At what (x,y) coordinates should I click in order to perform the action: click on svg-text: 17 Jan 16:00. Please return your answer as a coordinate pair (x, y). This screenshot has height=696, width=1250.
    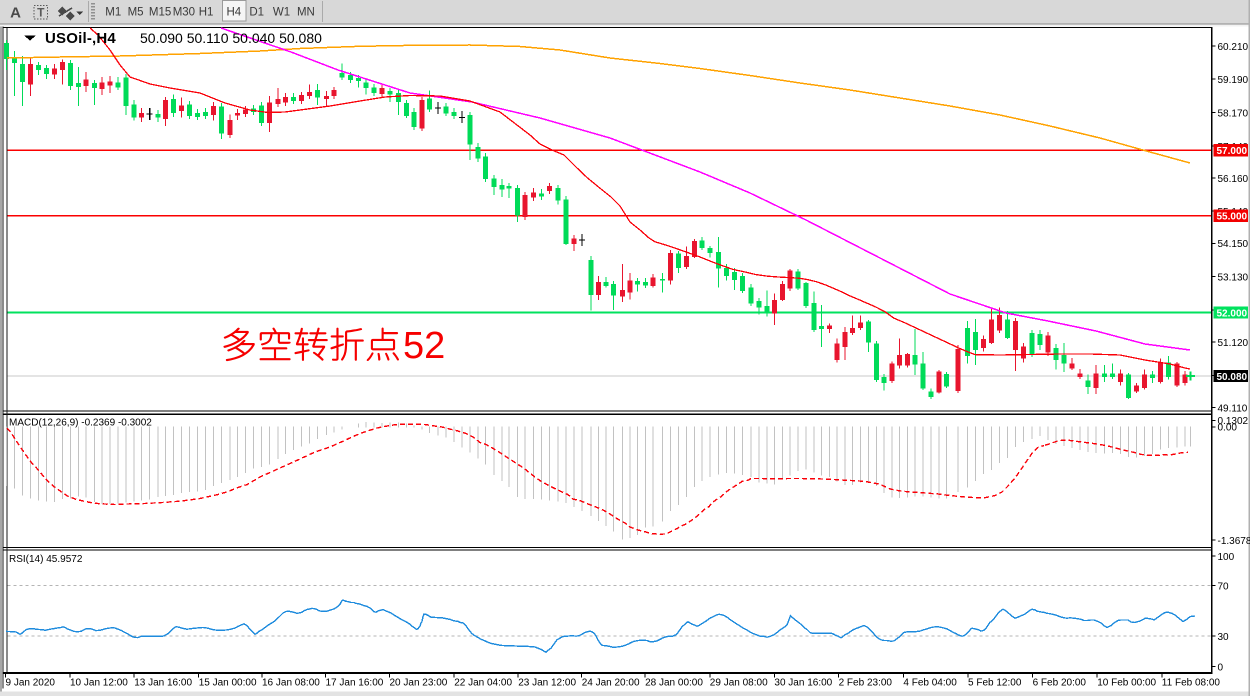
    Looking at the image, I should click on (355, 682).